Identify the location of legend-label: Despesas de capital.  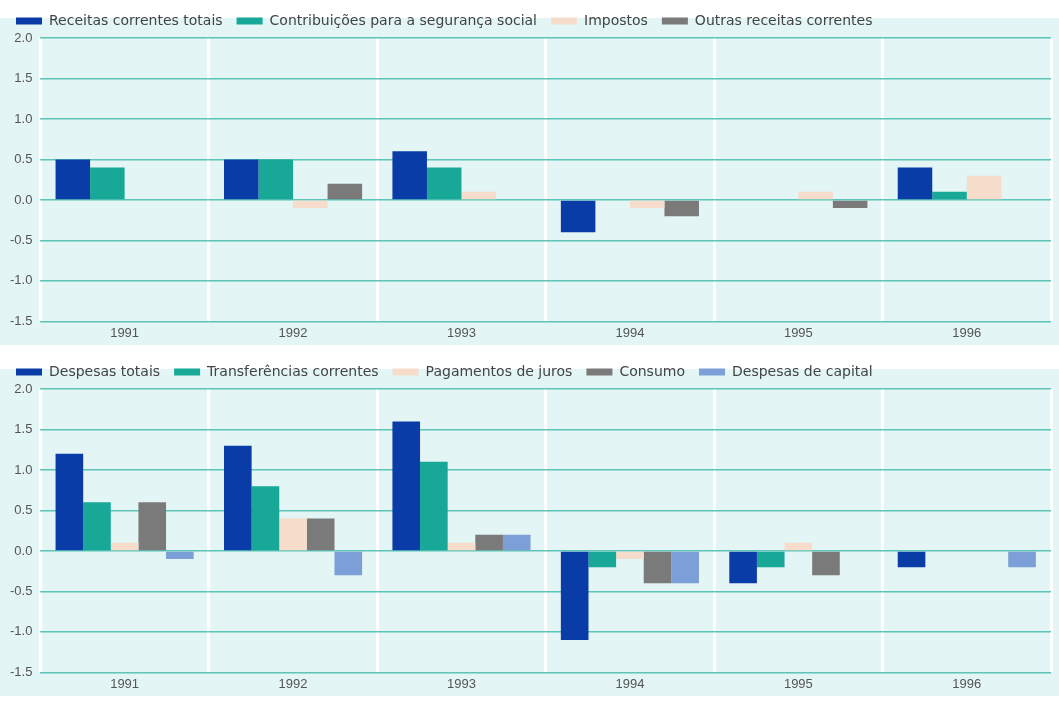
(802, 370).